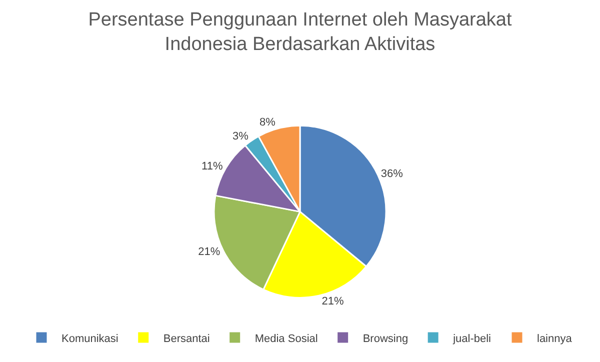  What do you see at coordinates (471, 338) in the screenshot?
I see `legend-label: jual-beli` at bounding box center [471, 338].